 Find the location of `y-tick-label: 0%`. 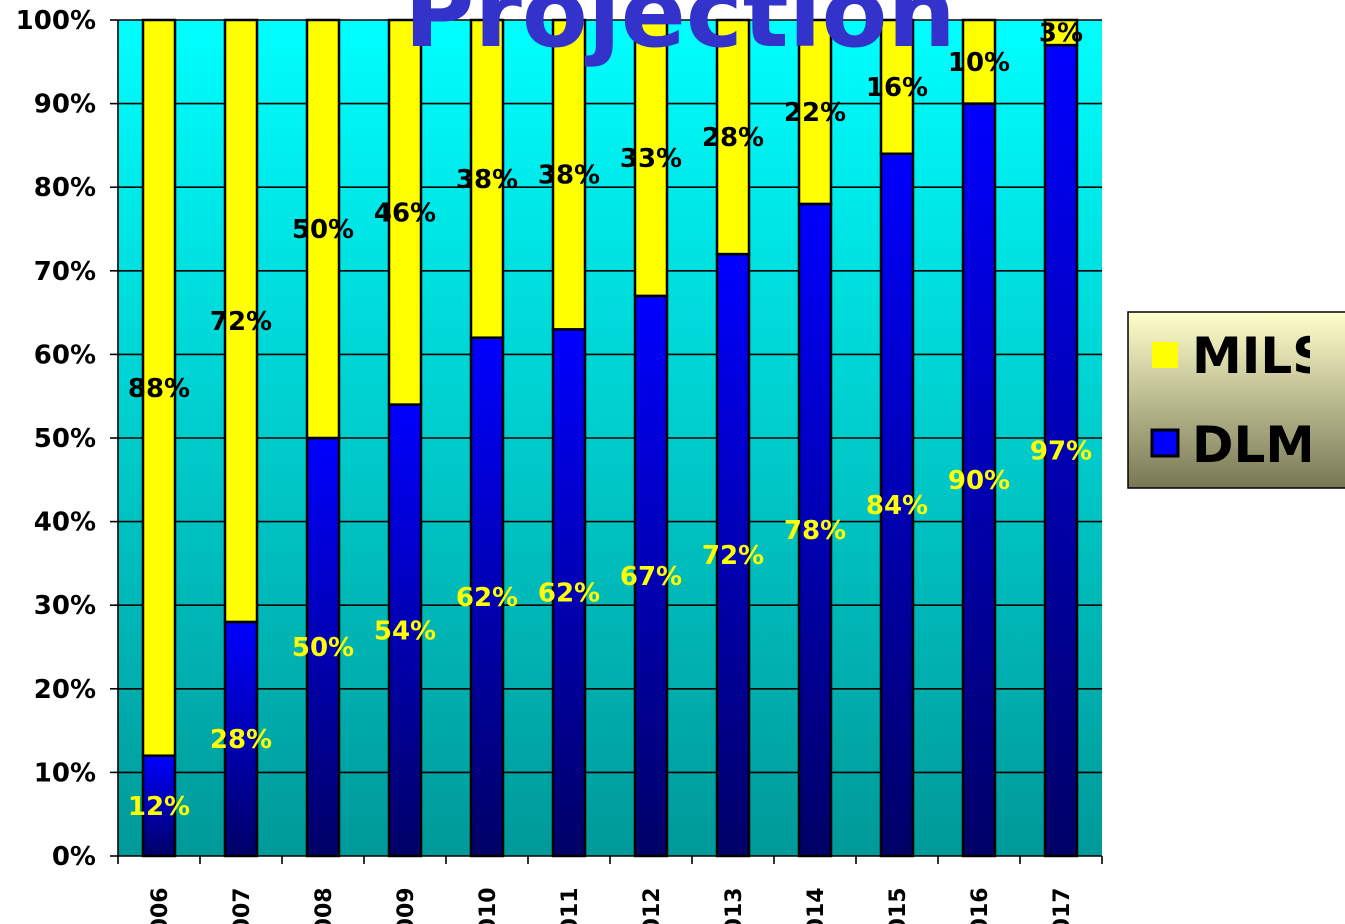

y-tick-label: 0% is located at coordinates (74, 857).